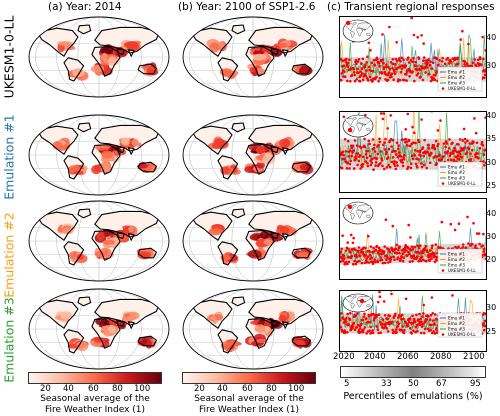 Image resolution: width=500 pixels, height=416 pixels. I want to click on legend-box, so click(460, 79).